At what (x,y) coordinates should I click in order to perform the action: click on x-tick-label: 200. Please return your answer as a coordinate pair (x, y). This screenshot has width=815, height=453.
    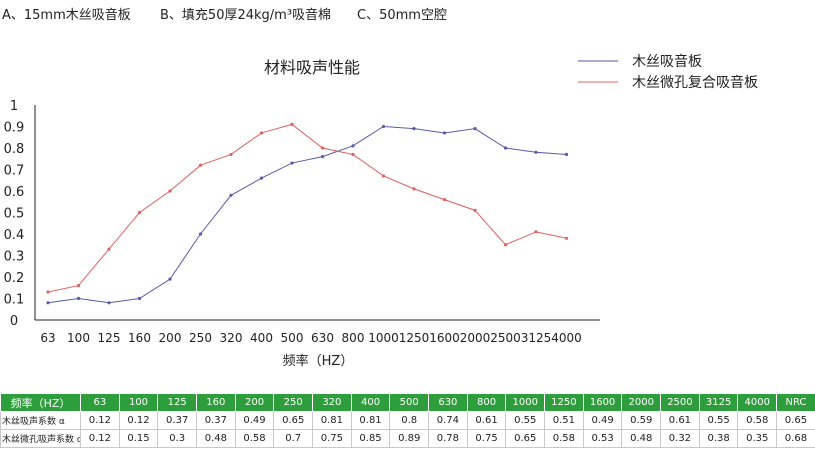
    Looking at the image, I should click on (170, 338).